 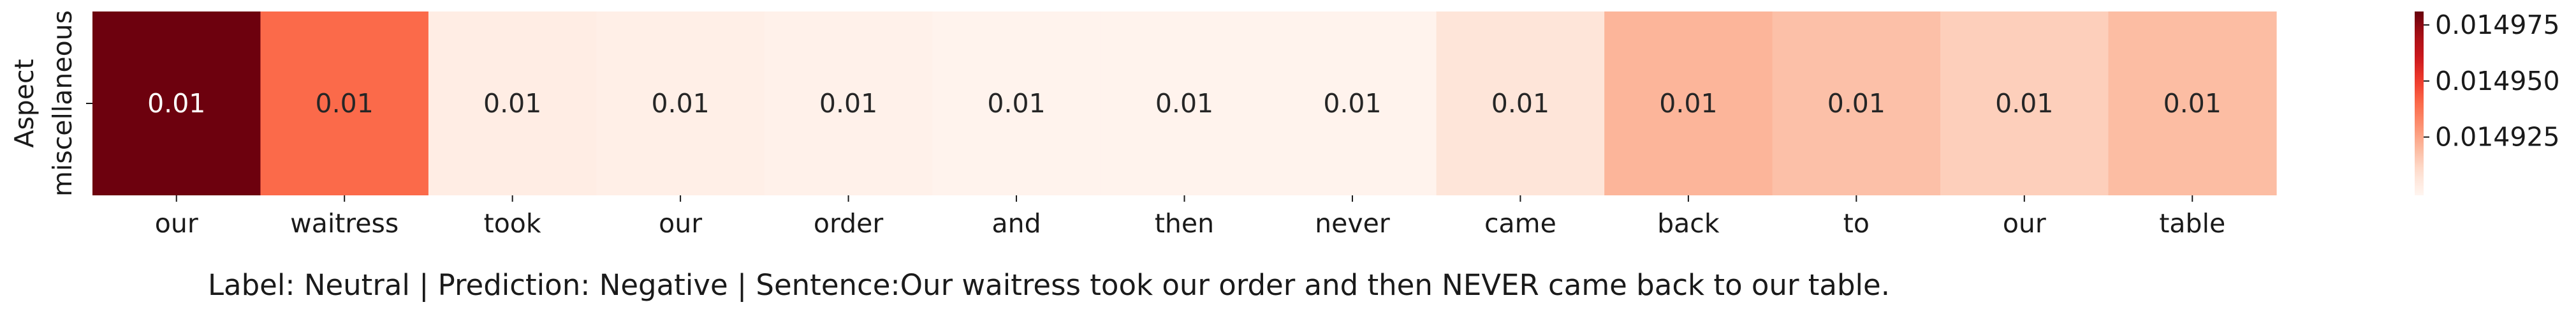 What do you see at coordinates (1857, 223) in the screenshot?
I see `x-tick-label: to` at bounding box center [1857, 223].